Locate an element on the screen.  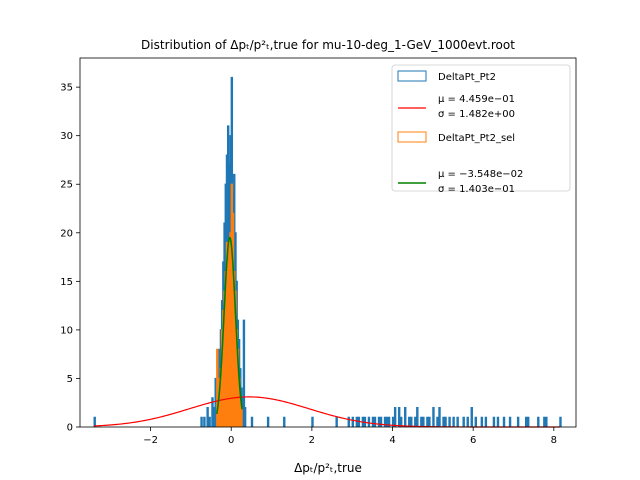
x-tick-label: −2 is located at coordinates (150, 440).